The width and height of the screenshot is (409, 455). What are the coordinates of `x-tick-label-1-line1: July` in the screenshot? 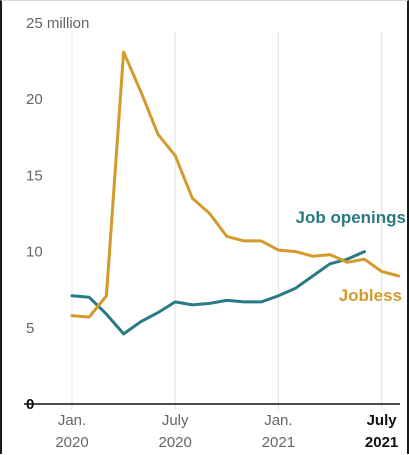 It's located at (175, 420).